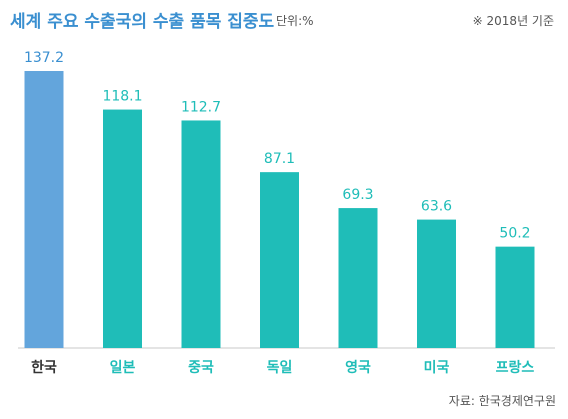 This screenshot has height=419, width=568. I want to click on value-label-1: 118.1, so click(122, 97).